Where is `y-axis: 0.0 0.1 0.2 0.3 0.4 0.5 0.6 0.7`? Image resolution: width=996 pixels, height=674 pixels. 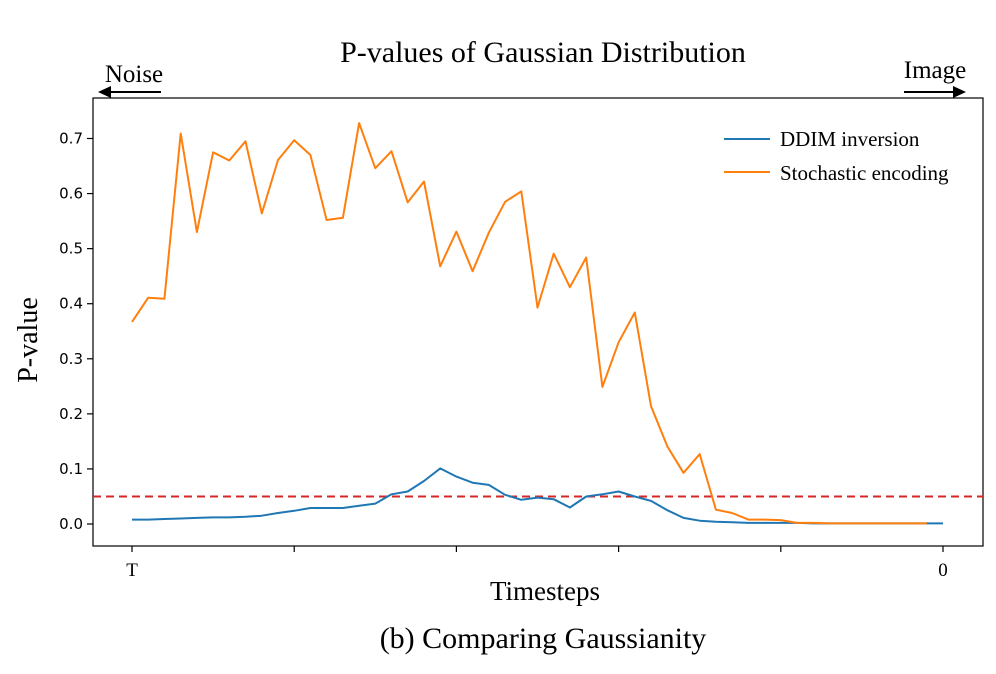 y-axis: 0.0 0.1 0.2 0.3 0.4 0.5 0.6 0.7 is located at coordinates (76, 331).